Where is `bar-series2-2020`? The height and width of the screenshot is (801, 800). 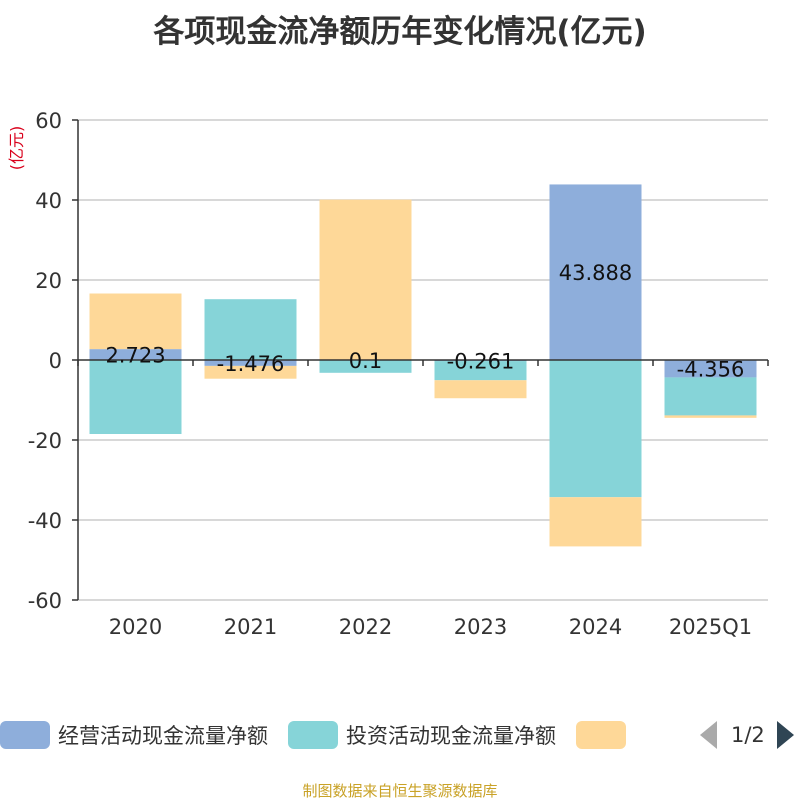 bar-series2-2020 is located at coordinates (136, 322).